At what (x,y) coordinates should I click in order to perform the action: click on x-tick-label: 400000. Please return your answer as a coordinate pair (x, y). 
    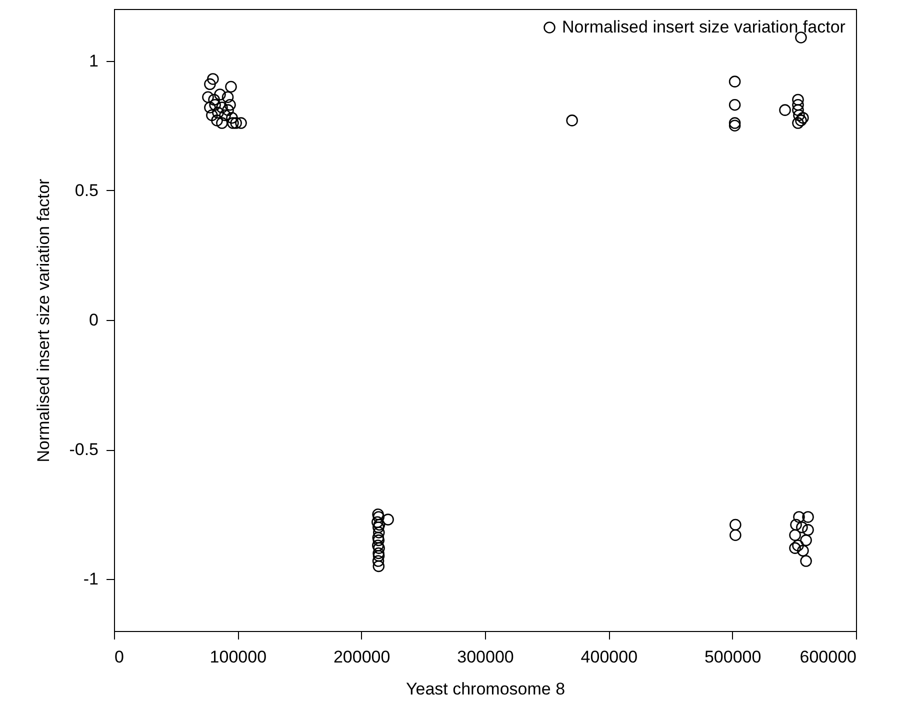
    Looking at the image, I should click on (609, 657).